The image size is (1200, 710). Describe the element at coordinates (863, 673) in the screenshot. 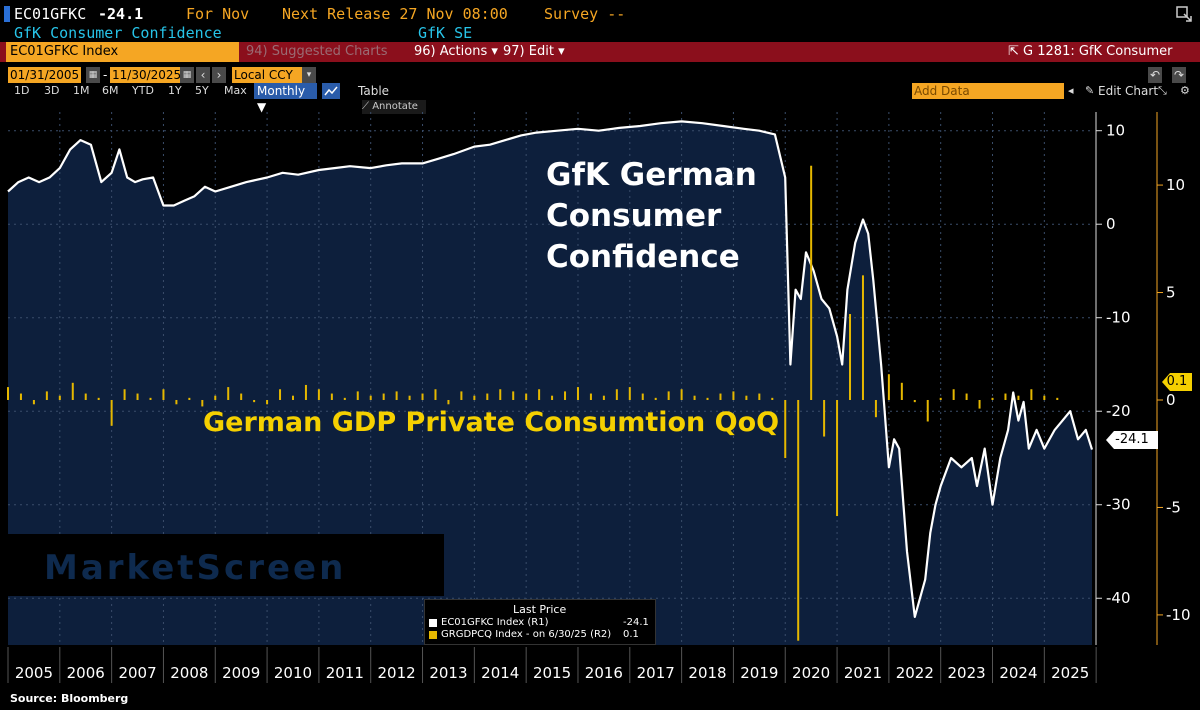

I see `x-tick-label: 2021` at that location.